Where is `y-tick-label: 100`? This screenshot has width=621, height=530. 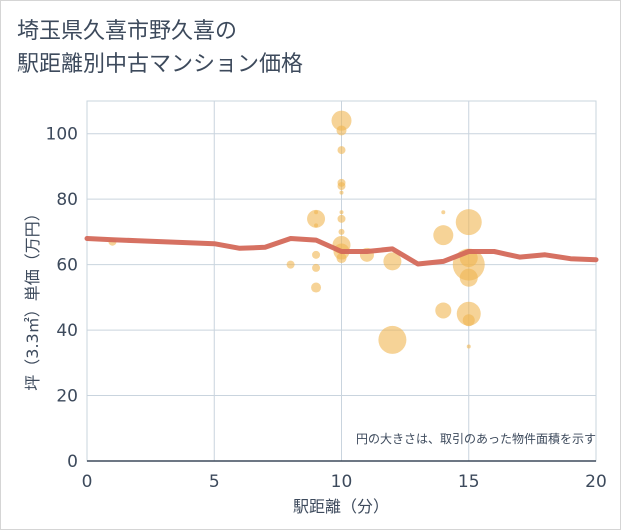
y-tick-label: 100 is located at coordinates (62, 135).